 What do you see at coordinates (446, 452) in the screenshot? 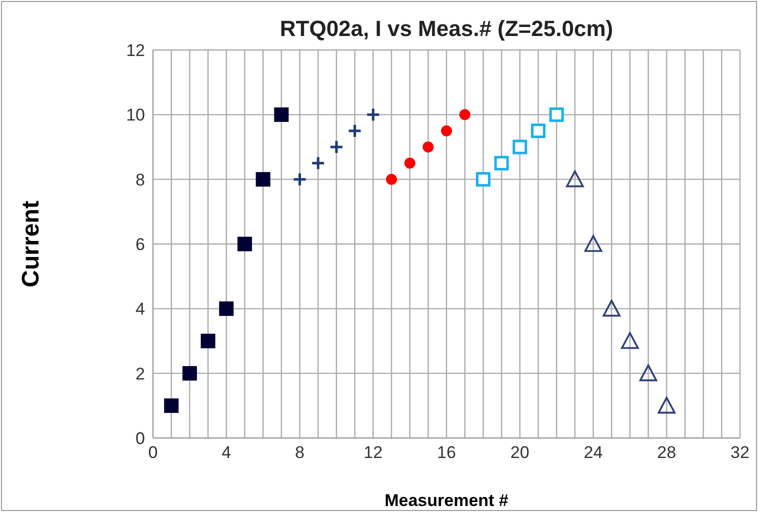
I see `x-tick-label: 16` at bounding box center [446, 452].